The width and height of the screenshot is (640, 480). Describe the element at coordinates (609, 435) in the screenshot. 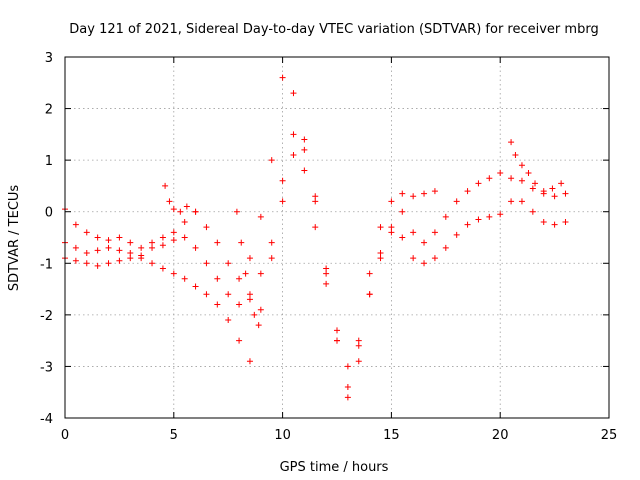

I see `x-tick-label: 25` at that location.